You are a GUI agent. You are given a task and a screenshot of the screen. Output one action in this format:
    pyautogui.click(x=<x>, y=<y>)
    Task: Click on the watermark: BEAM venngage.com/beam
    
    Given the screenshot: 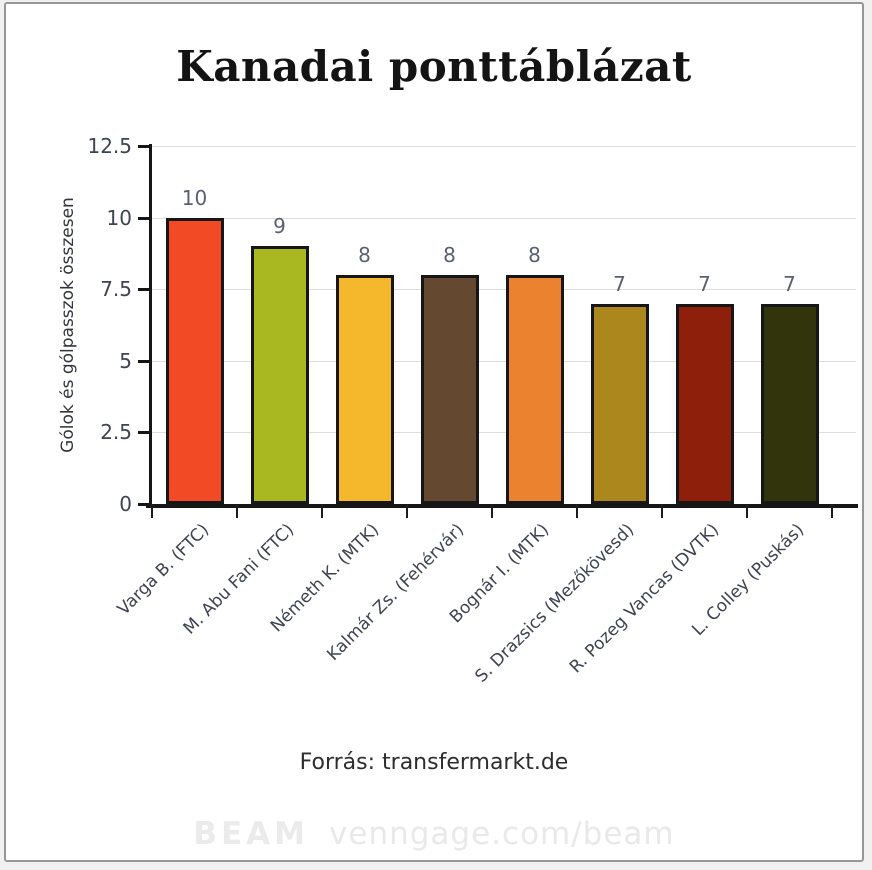 What is the action you would take?
    pyautogui.click(x=434, y=834)
    